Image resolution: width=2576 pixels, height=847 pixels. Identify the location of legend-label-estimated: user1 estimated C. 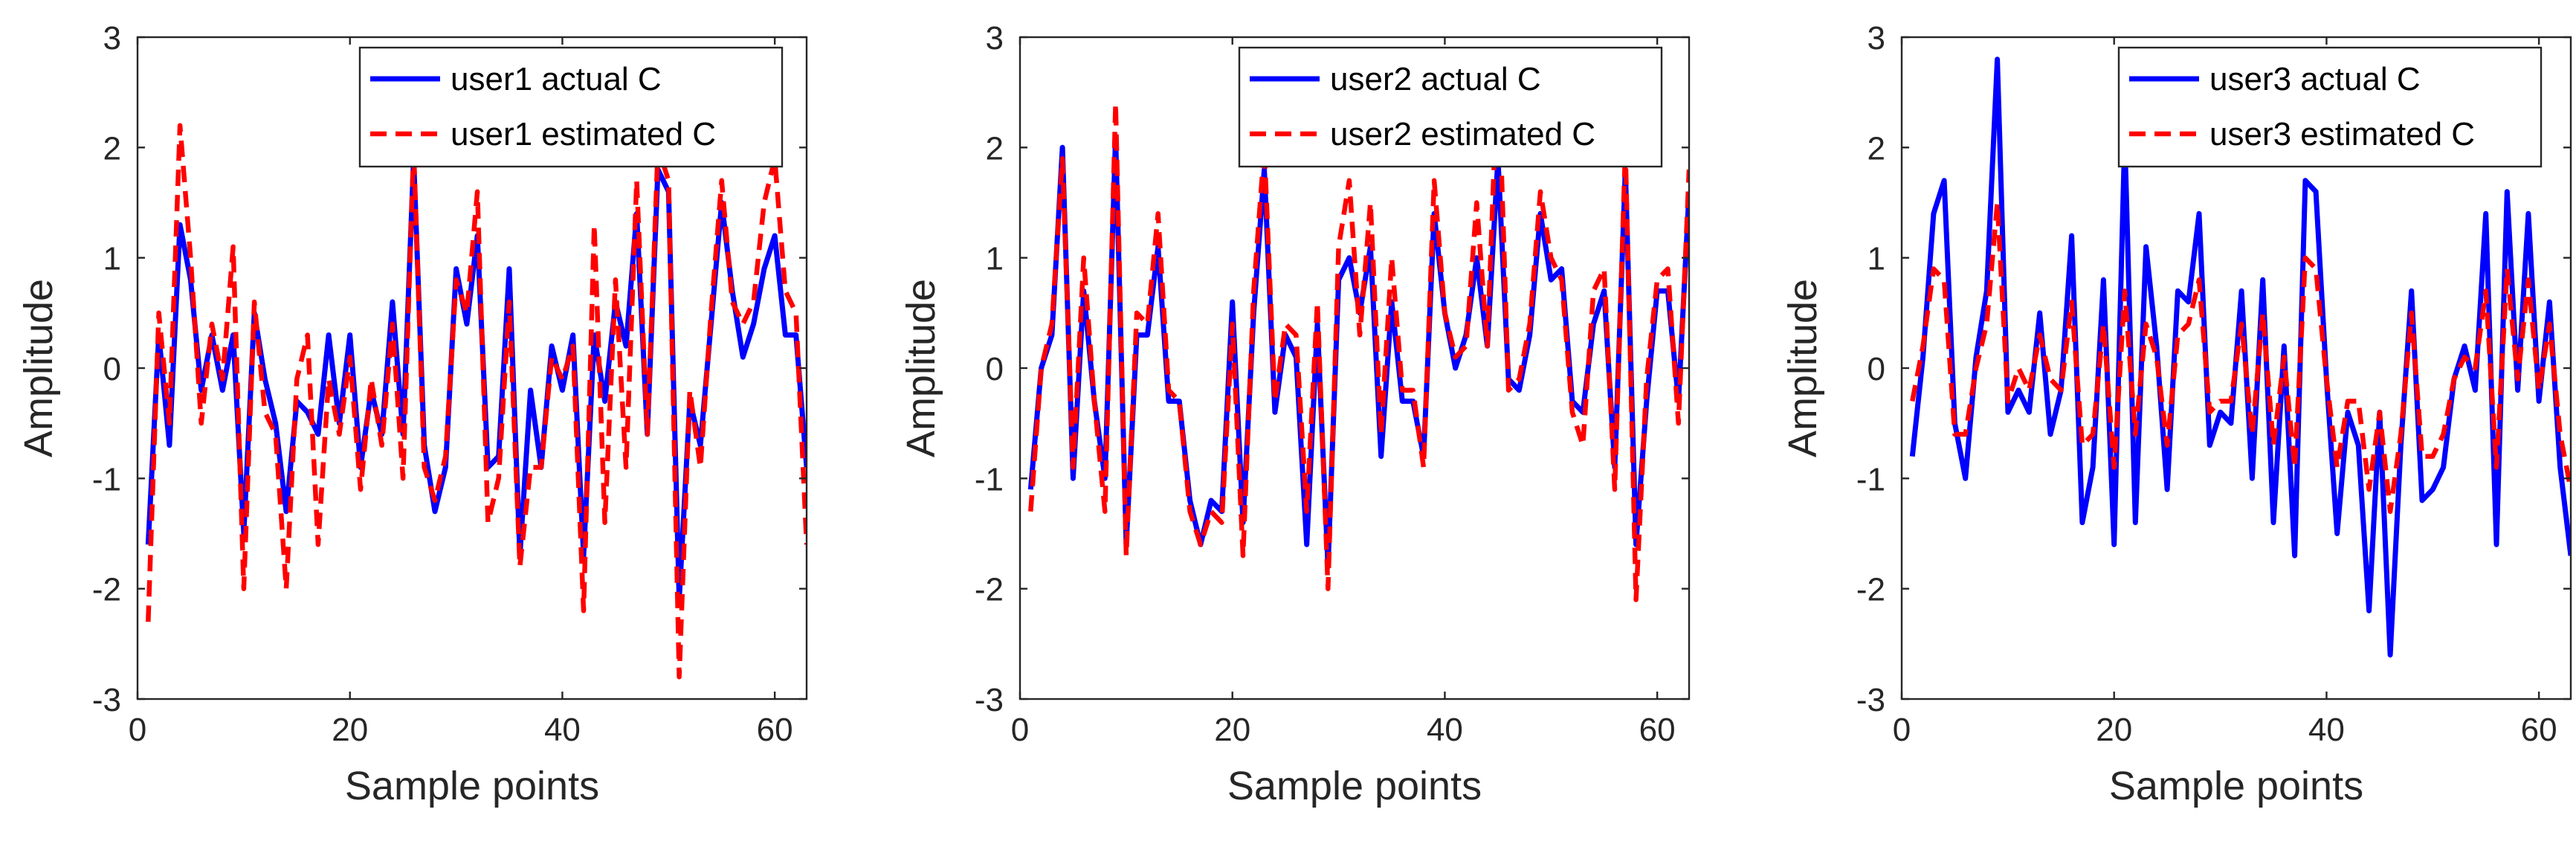
(583, 134).